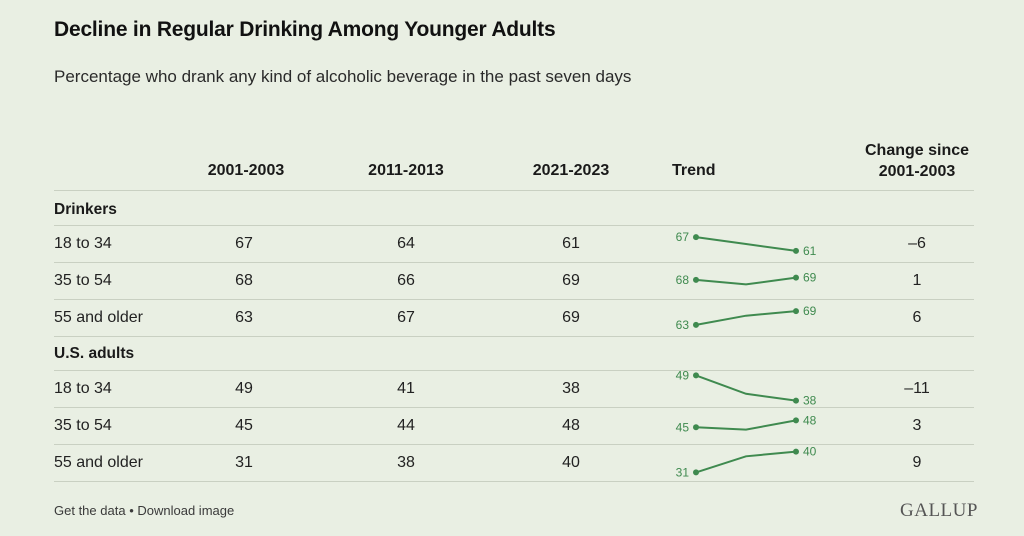  What do you see at coordinates (810, 251) in the screenshot?
I see `trend-end-label: 61` at bounding box center [810, 251].